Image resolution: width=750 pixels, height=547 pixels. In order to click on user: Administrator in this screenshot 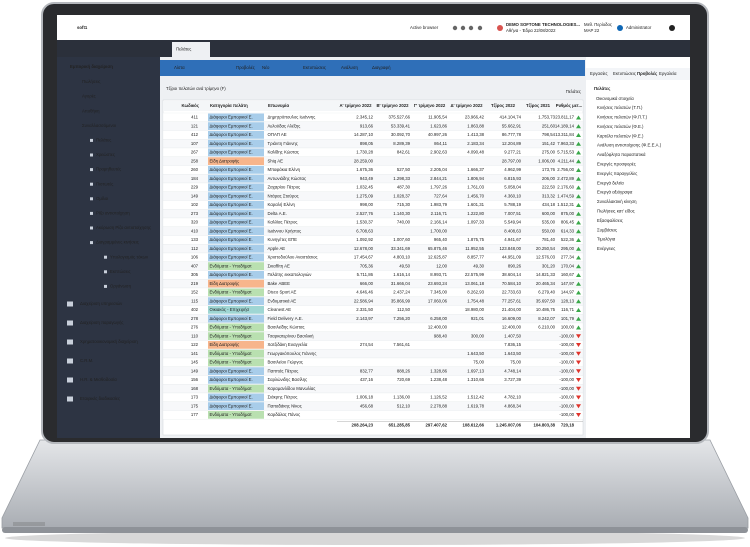, I will do `click(639, 27)`.